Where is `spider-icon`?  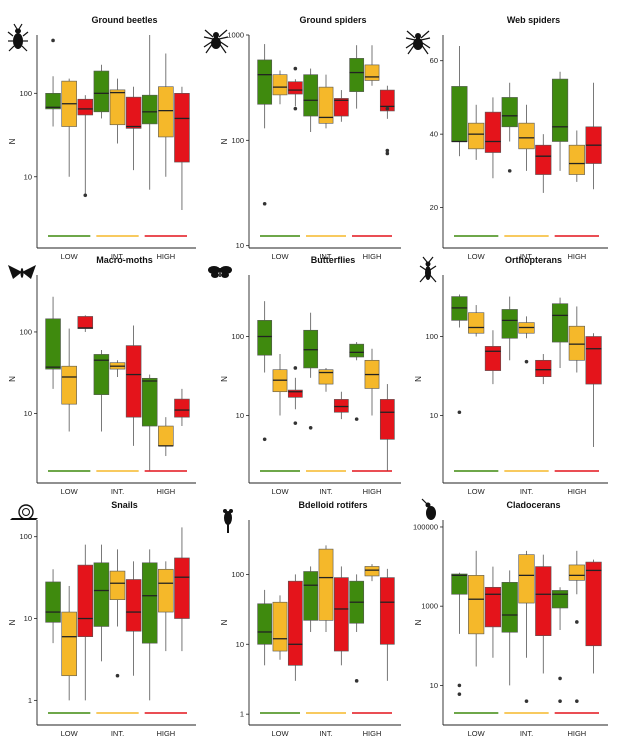 spider-icon is located at coordinates (216, 41).